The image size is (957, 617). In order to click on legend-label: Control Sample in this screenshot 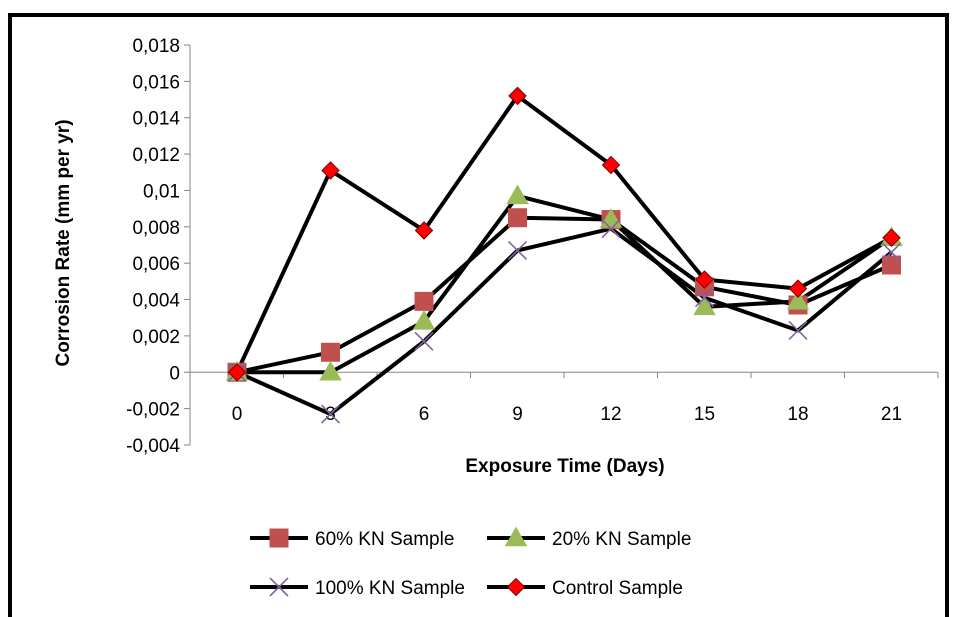, I will do `click(617, 588)`.